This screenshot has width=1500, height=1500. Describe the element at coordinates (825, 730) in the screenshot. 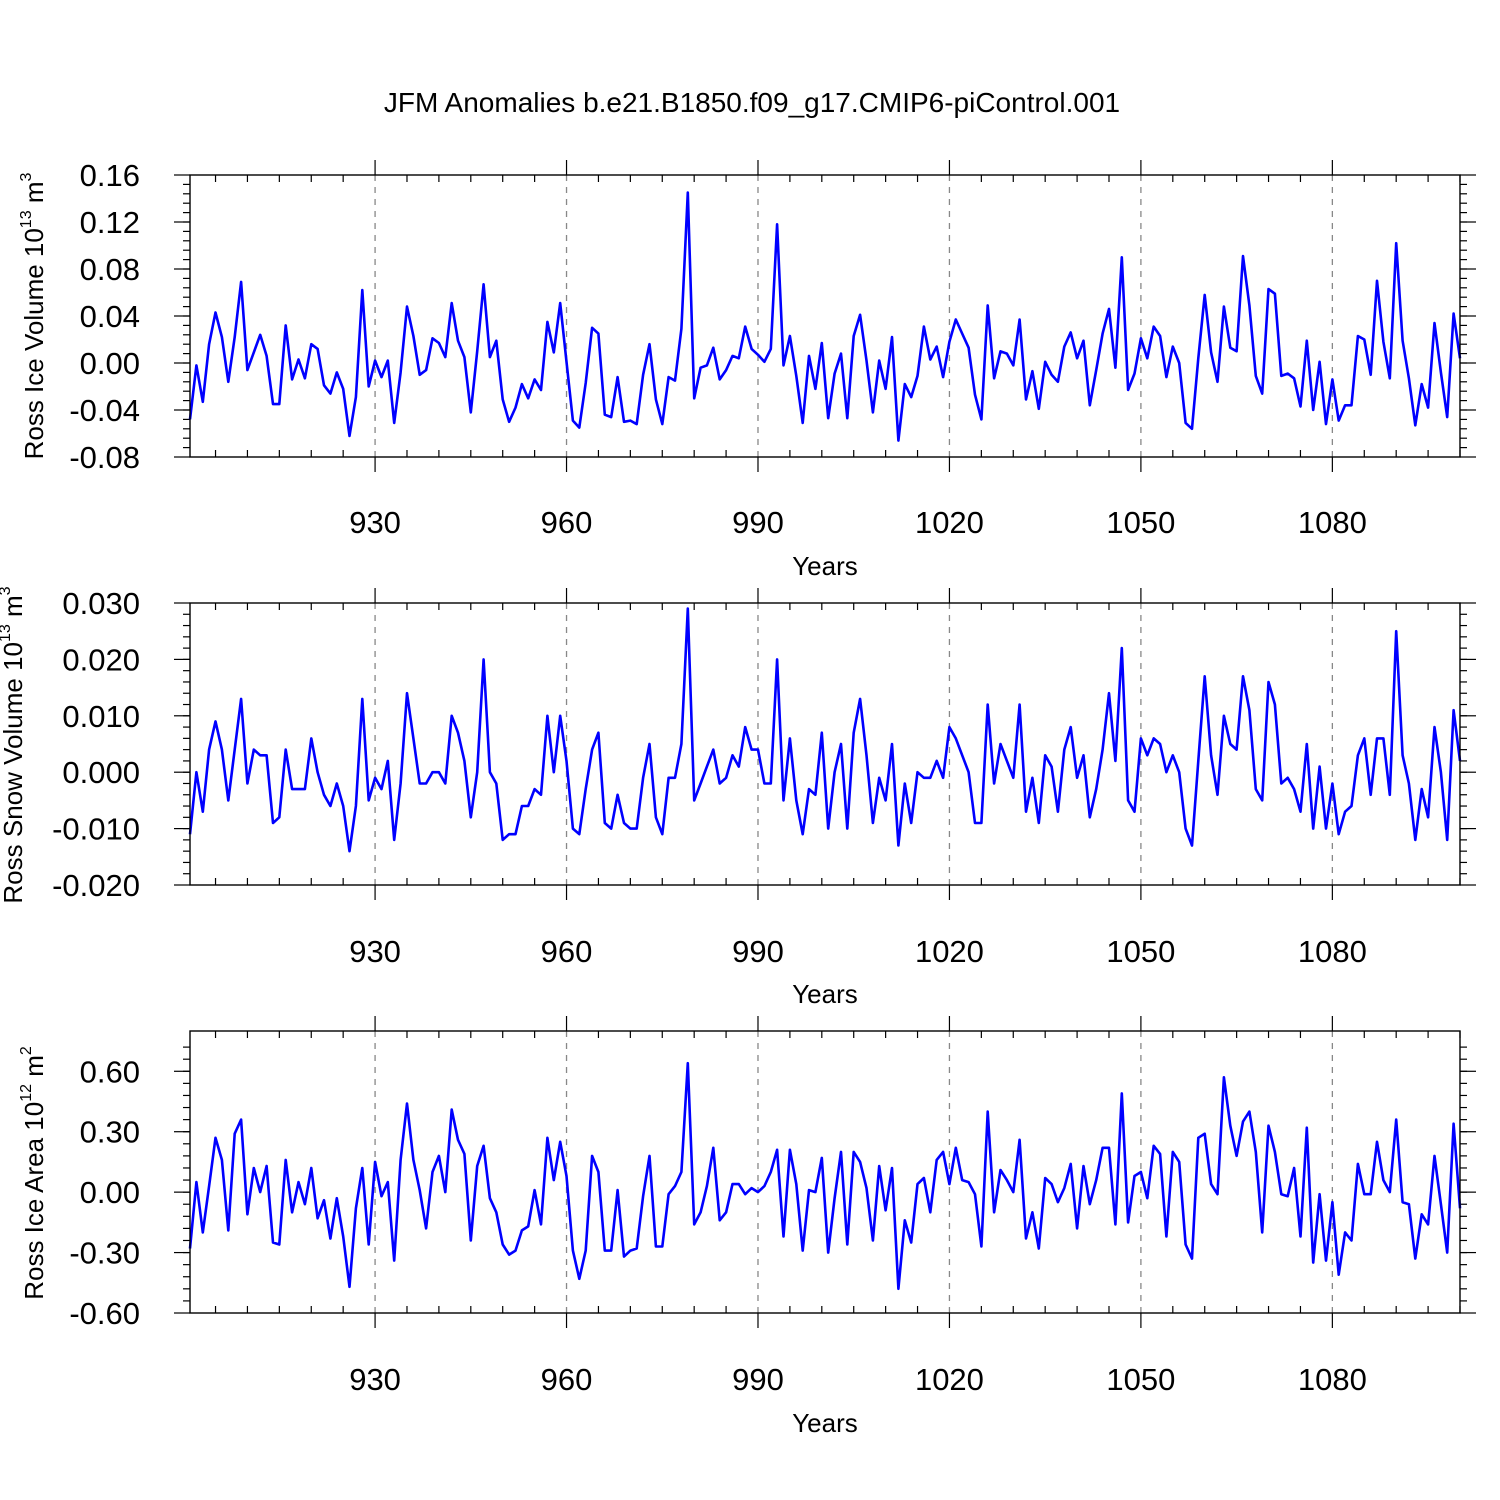

I see `series-line-ross-snow-volume` at that location.